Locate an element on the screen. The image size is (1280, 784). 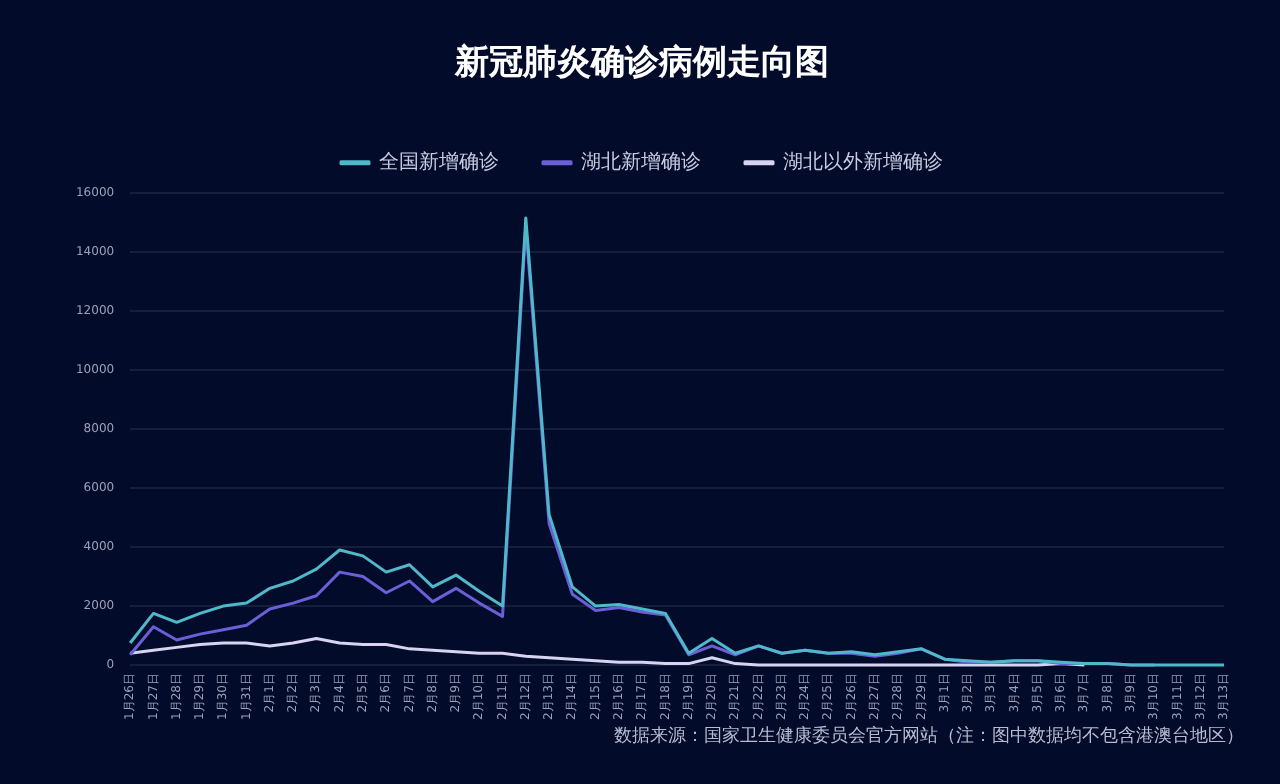
legend-label: 湖北新增确诊 is located at coordinates (641, 161).